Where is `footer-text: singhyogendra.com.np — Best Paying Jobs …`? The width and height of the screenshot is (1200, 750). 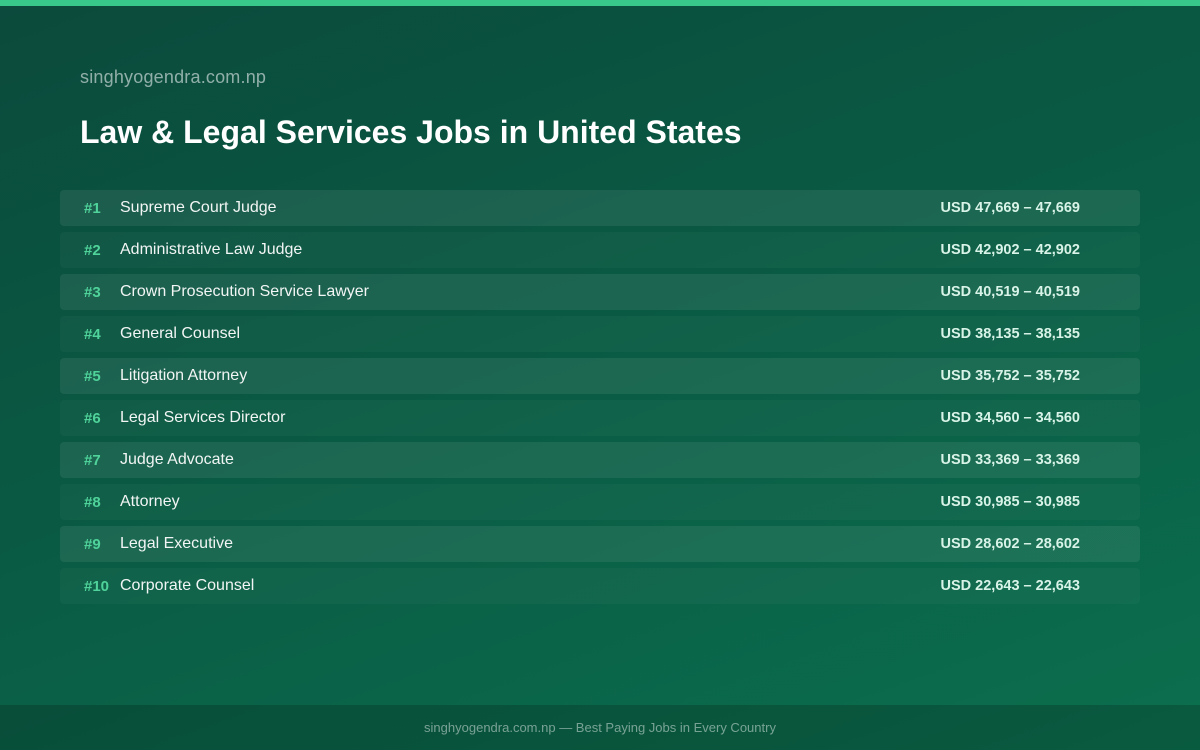
footer-text: singhyogendra.com.np — Best Paying Jobs … is located at coordinates (600, 727).